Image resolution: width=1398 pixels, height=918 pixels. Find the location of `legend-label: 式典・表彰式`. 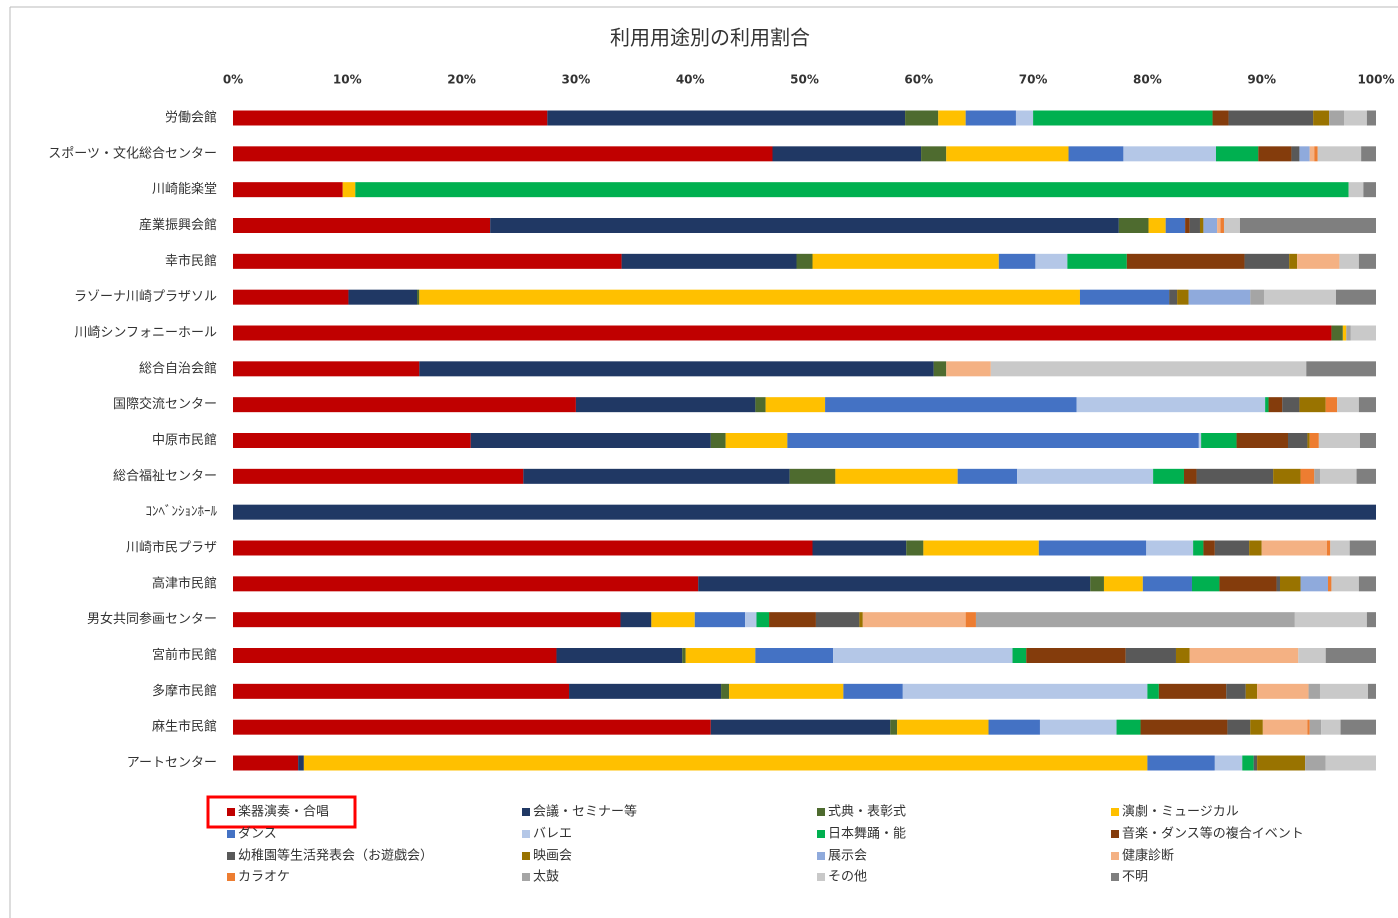

legend-label: 式典・表彰式 is located at coordinates (867, 812).